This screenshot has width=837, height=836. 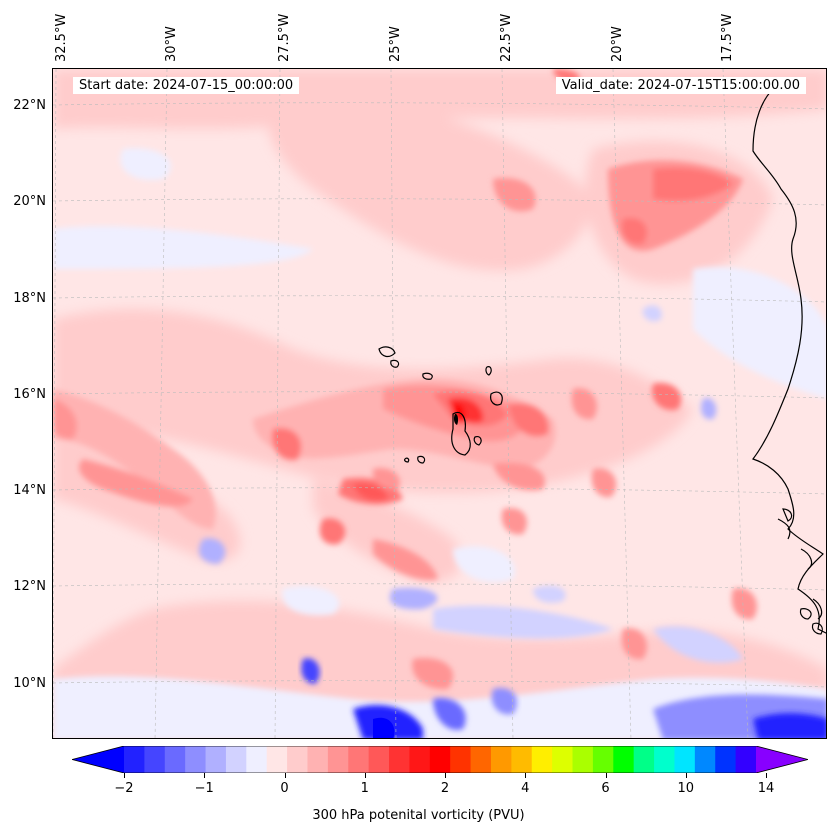 What do you see at coordinates (605, 788) in the screenshot?
I see `colorbar-tick-label: 6` at bounding box center [605, 788].